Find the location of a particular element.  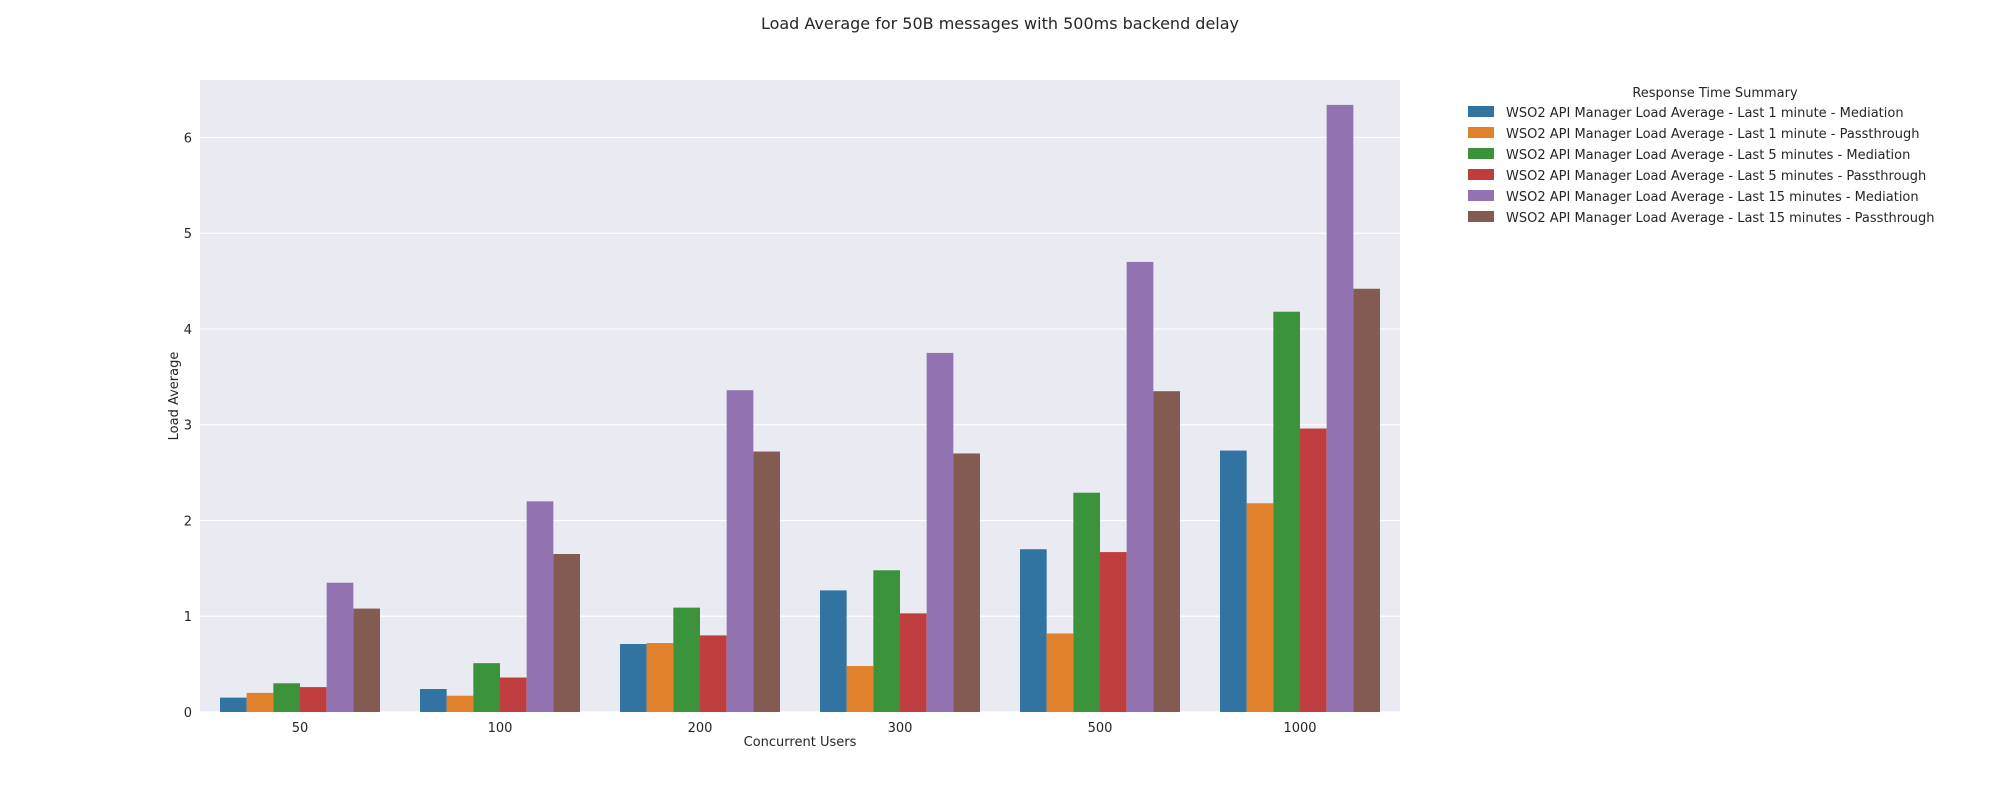

y-tick-label: 6 is located at coordinates (188, 138).